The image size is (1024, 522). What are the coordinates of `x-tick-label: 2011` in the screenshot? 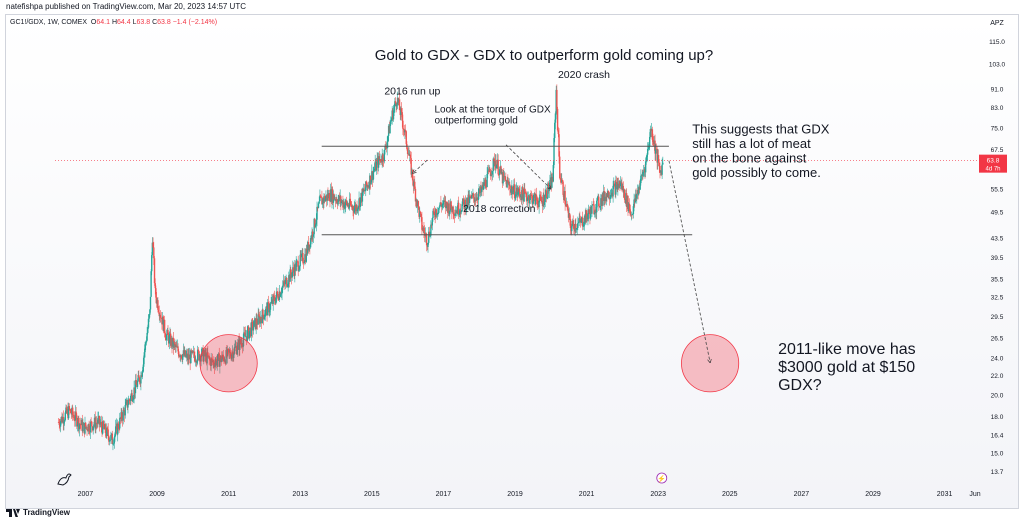 It's located at (228, 494).